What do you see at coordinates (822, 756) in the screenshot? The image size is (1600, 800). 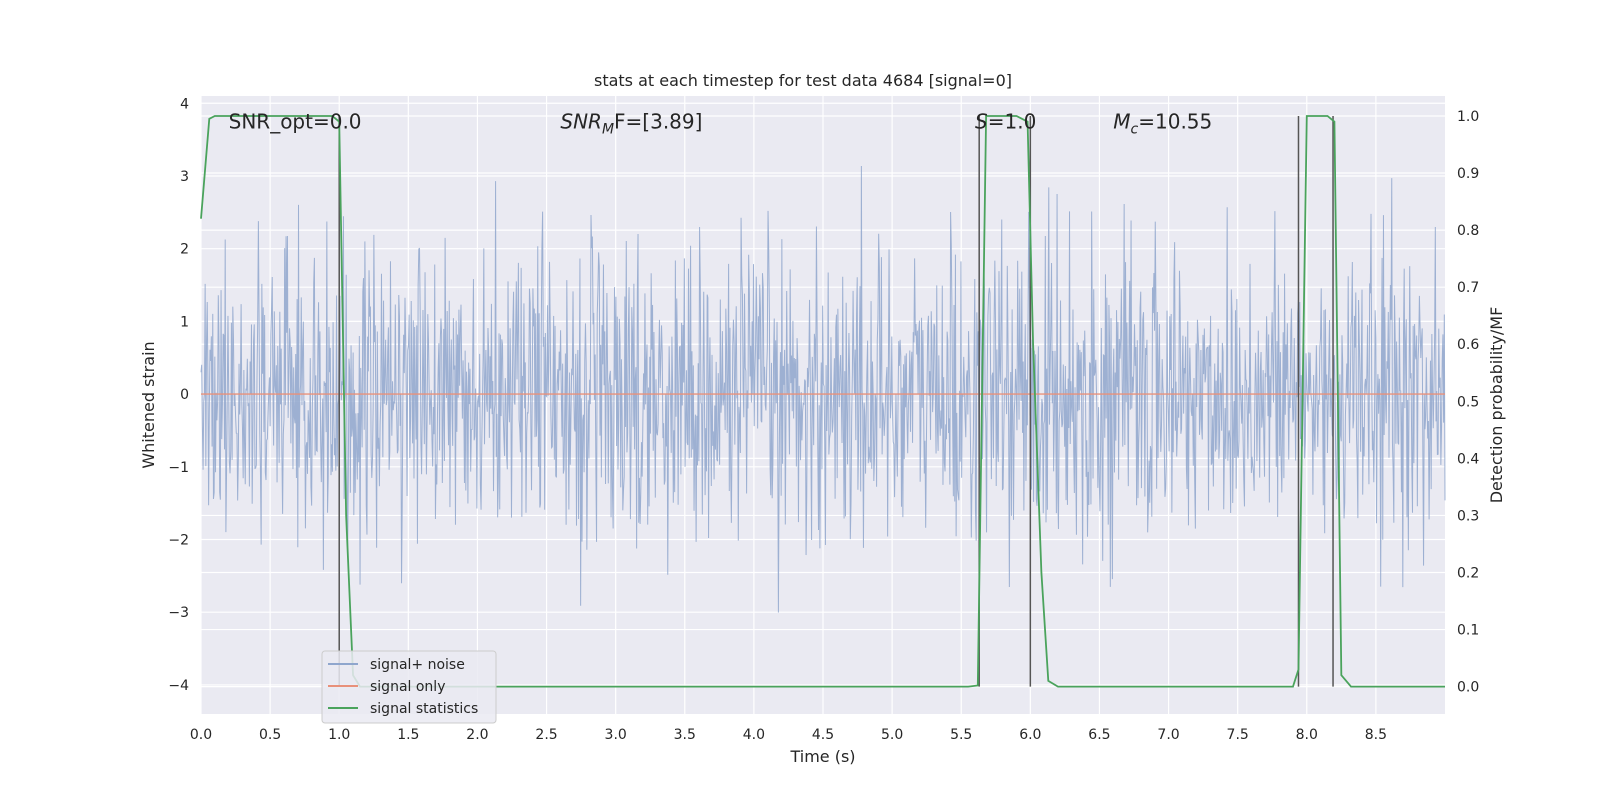 I see `x-axis-label: Time (s)` at bounding box center [822, 756].